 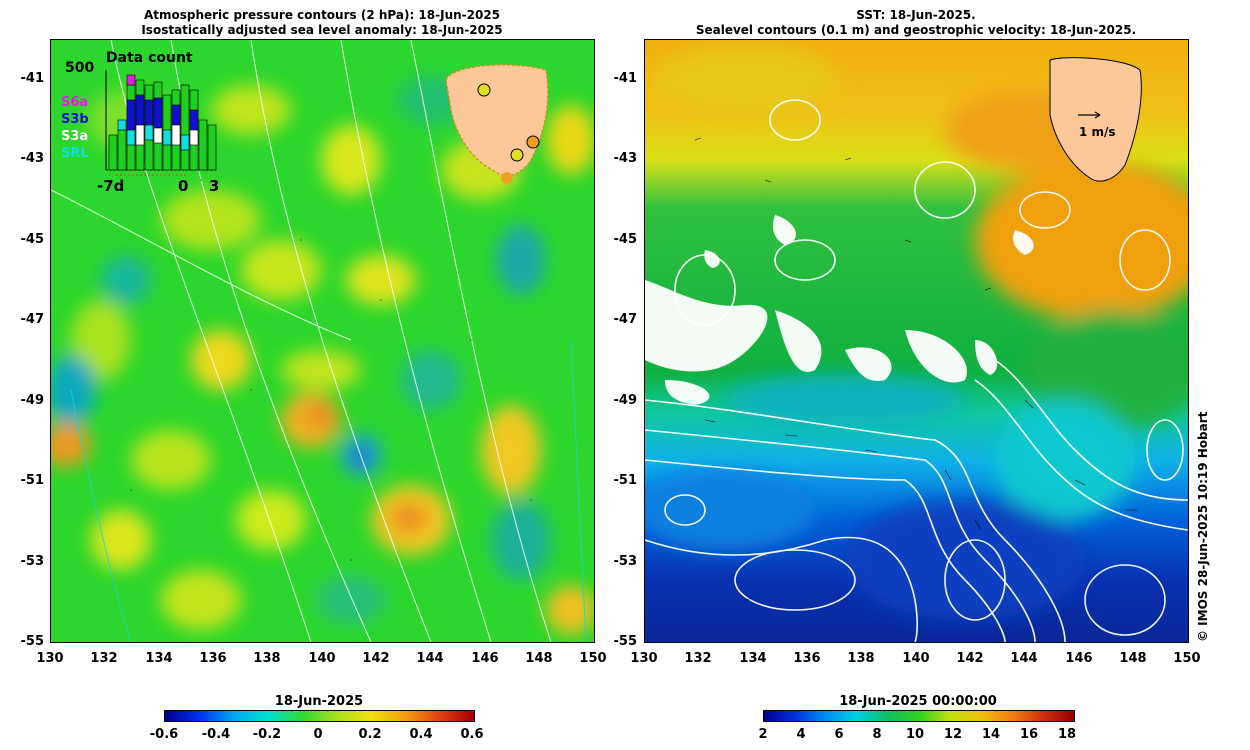 What do you see at coordinates (1187, 658) in the screenshot?
I see `right-x-tick: 150` at bounding box center [1187, 658].